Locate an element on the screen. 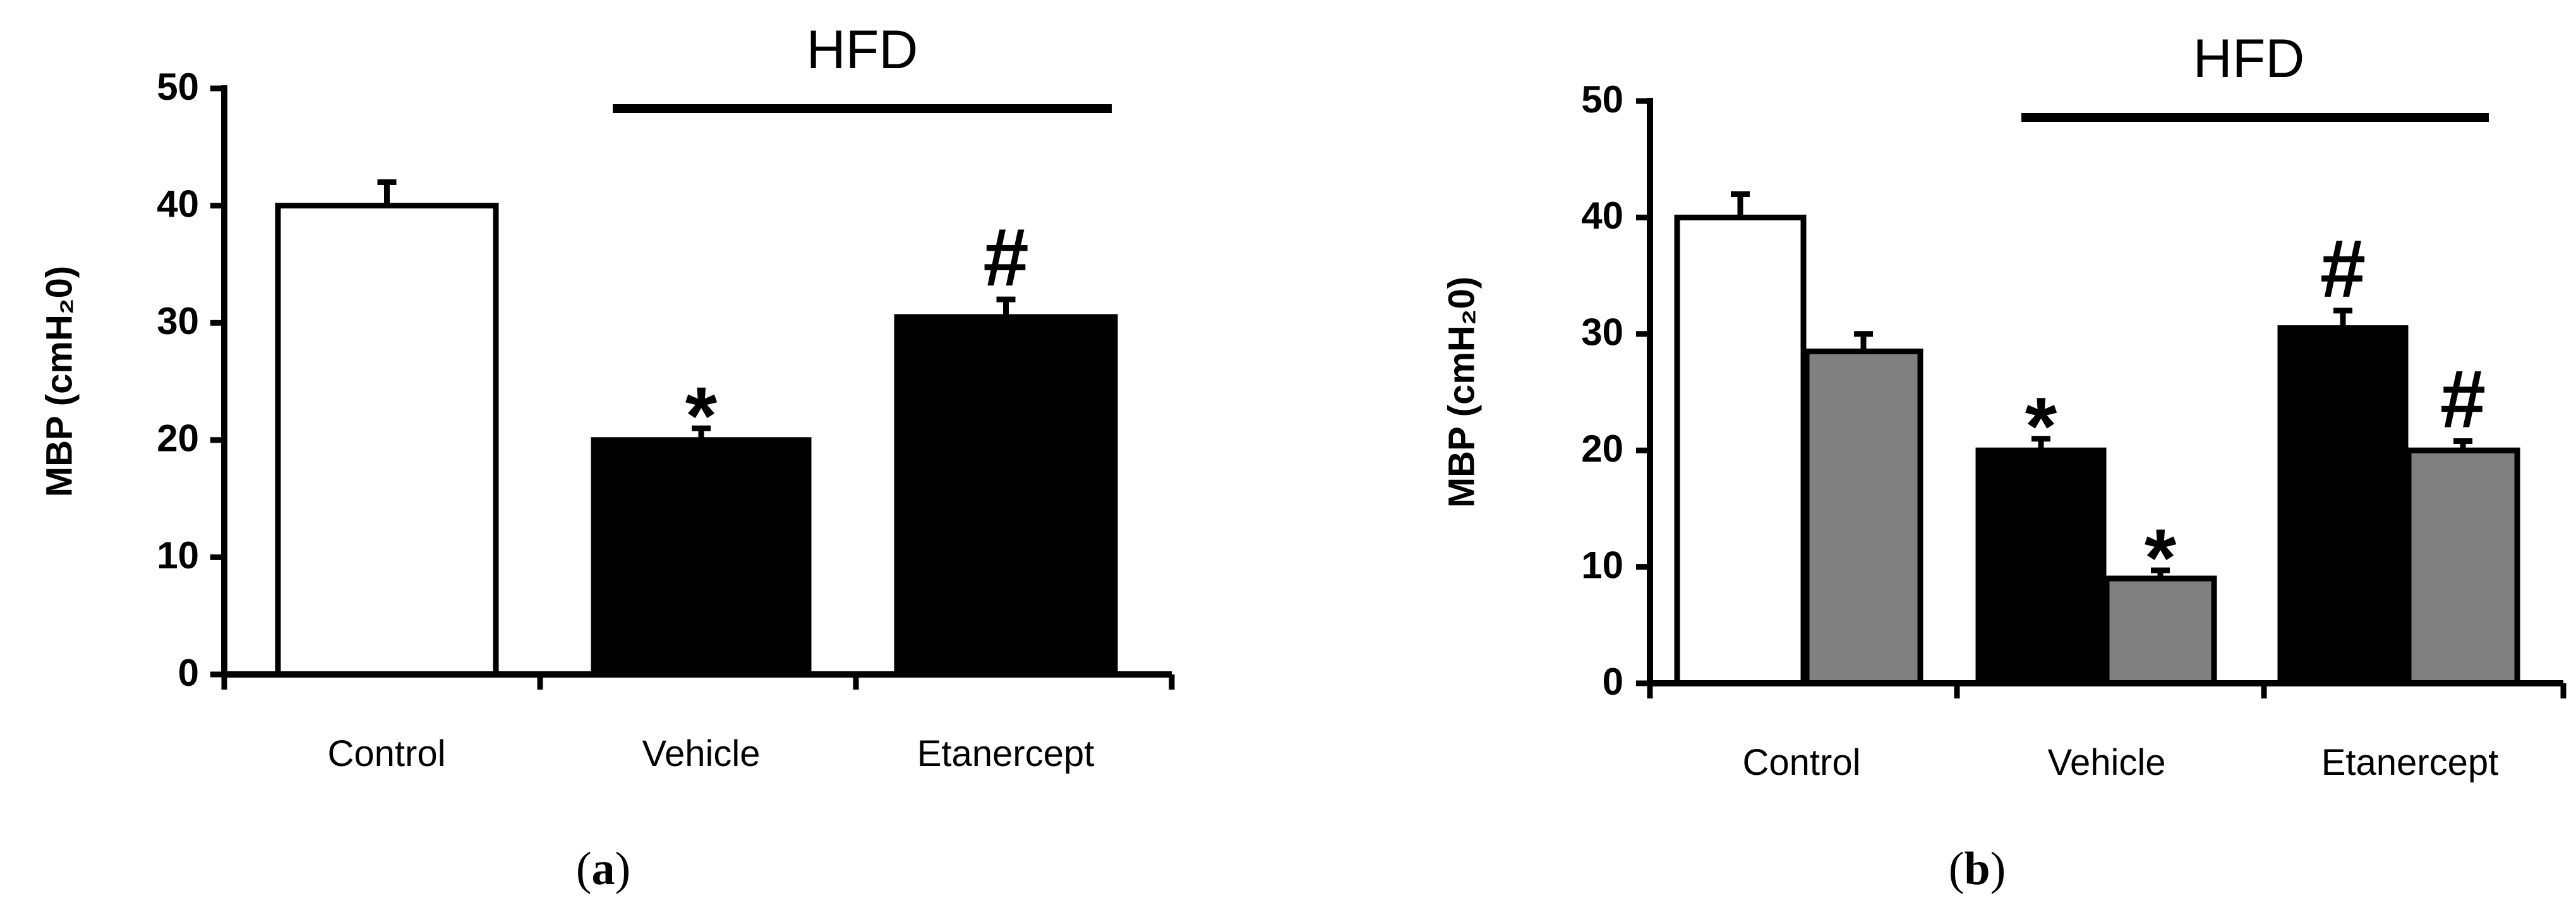 This screenshot has width=2576, height=910. panel-a-y-tick-label: 20 is located at coordinates (178, 438).